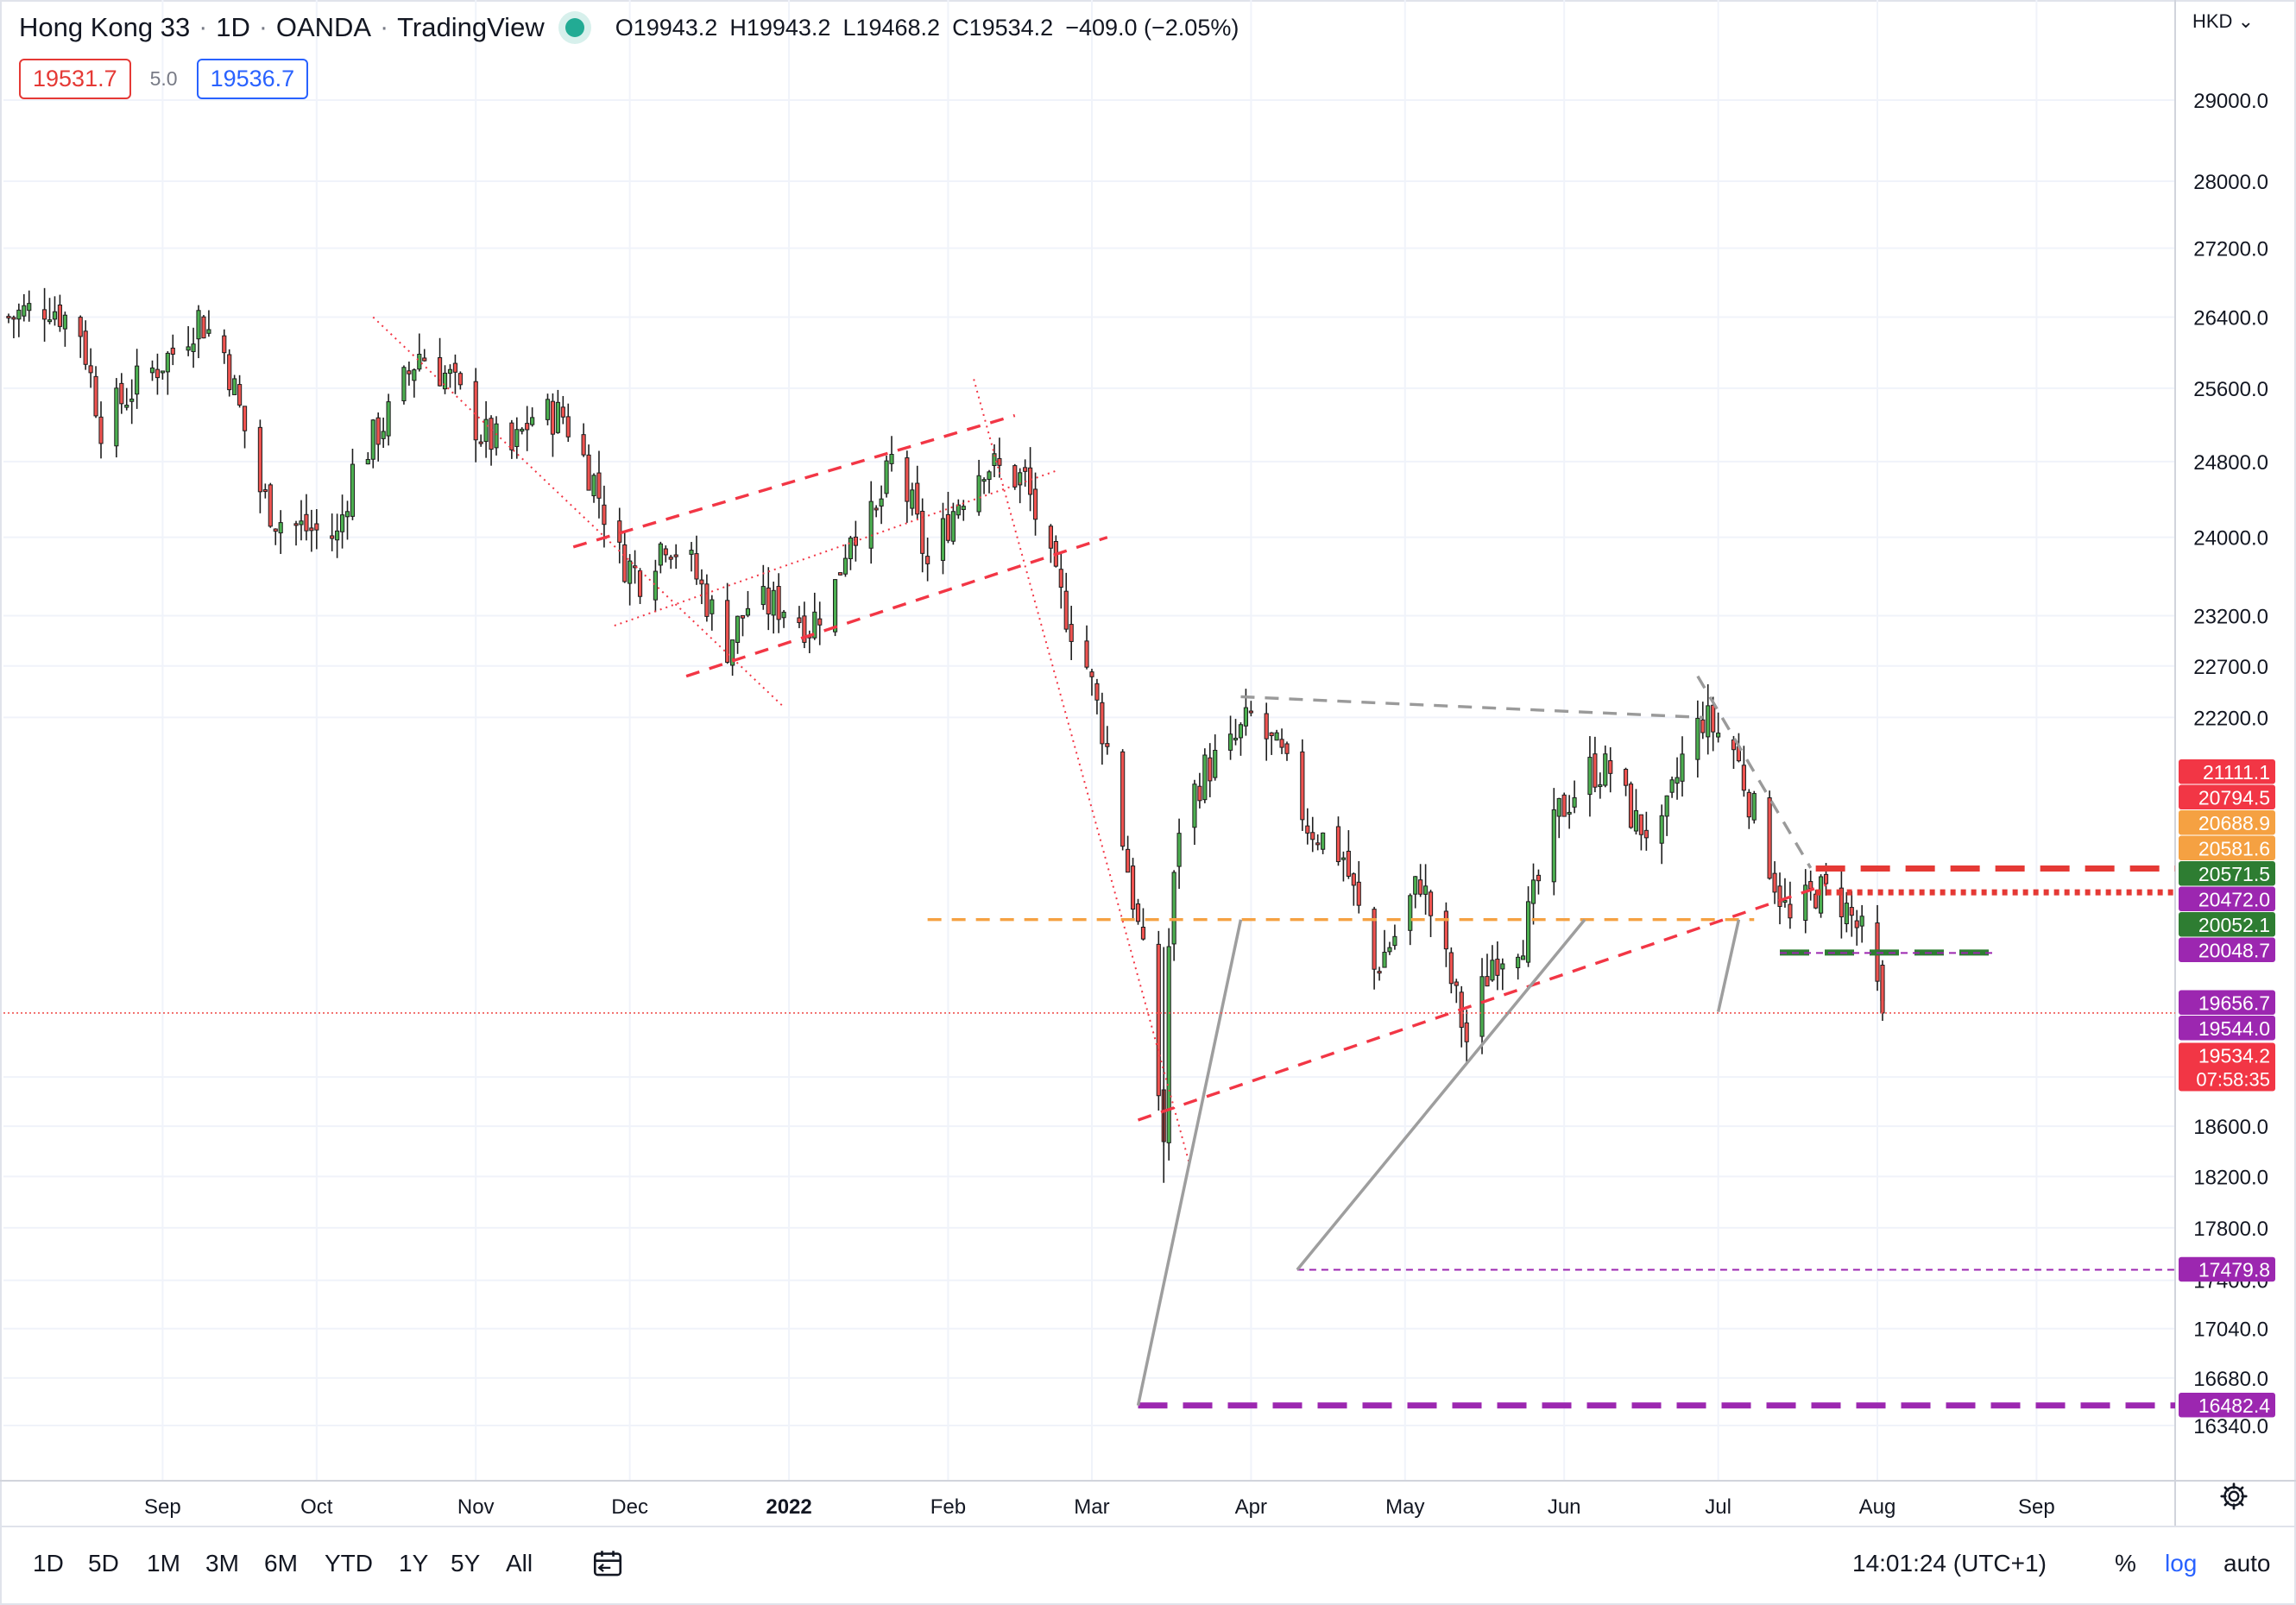  Describe the element at coordinates (75, 79) in the screenshot. I see `sell-button: 19531.7` at that location.